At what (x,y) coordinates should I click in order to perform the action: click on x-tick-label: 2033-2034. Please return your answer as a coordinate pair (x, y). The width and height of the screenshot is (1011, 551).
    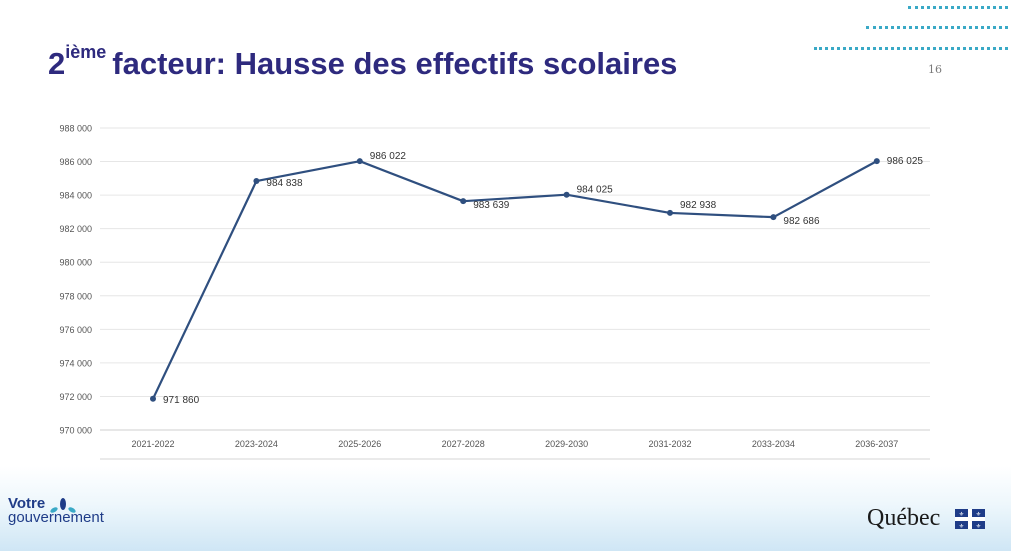
    Looking at the image, I should click on (773, 444).